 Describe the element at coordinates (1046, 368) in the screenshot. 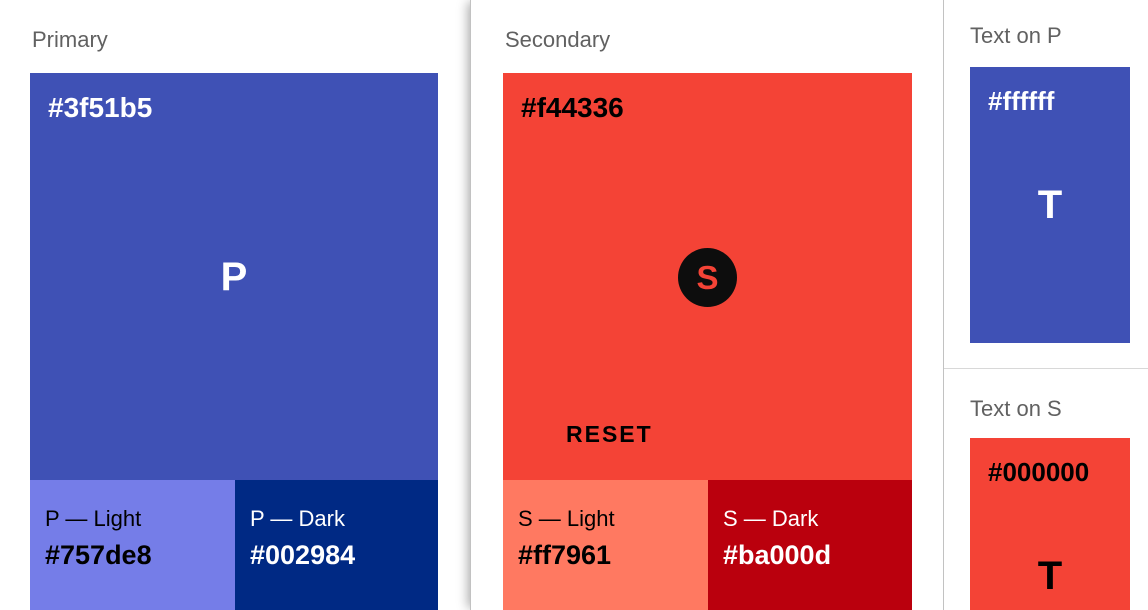

I see `horizontal-divider` at that location.